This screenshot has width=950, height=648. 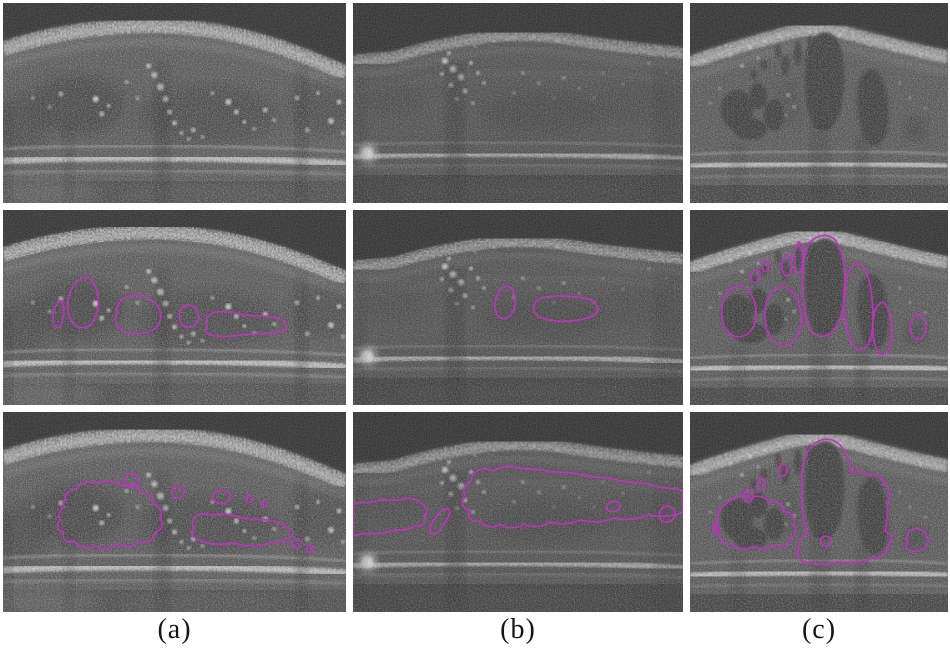 I want to click on panel-contours-dense-a, so click(x=174, y=512).